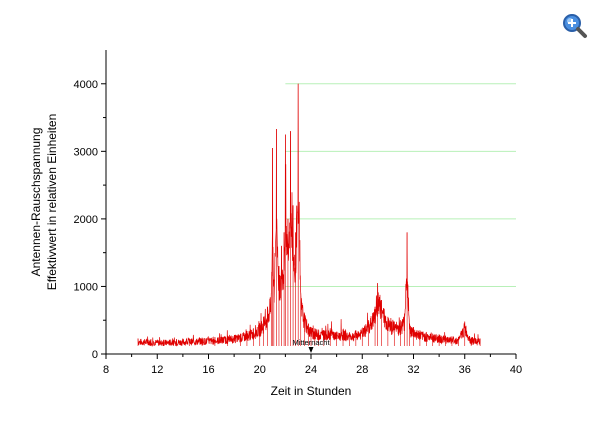  Describe the element at coordinates (86, 152) in the screenshot. I see `y-tick-label-3: 3000` at that location.